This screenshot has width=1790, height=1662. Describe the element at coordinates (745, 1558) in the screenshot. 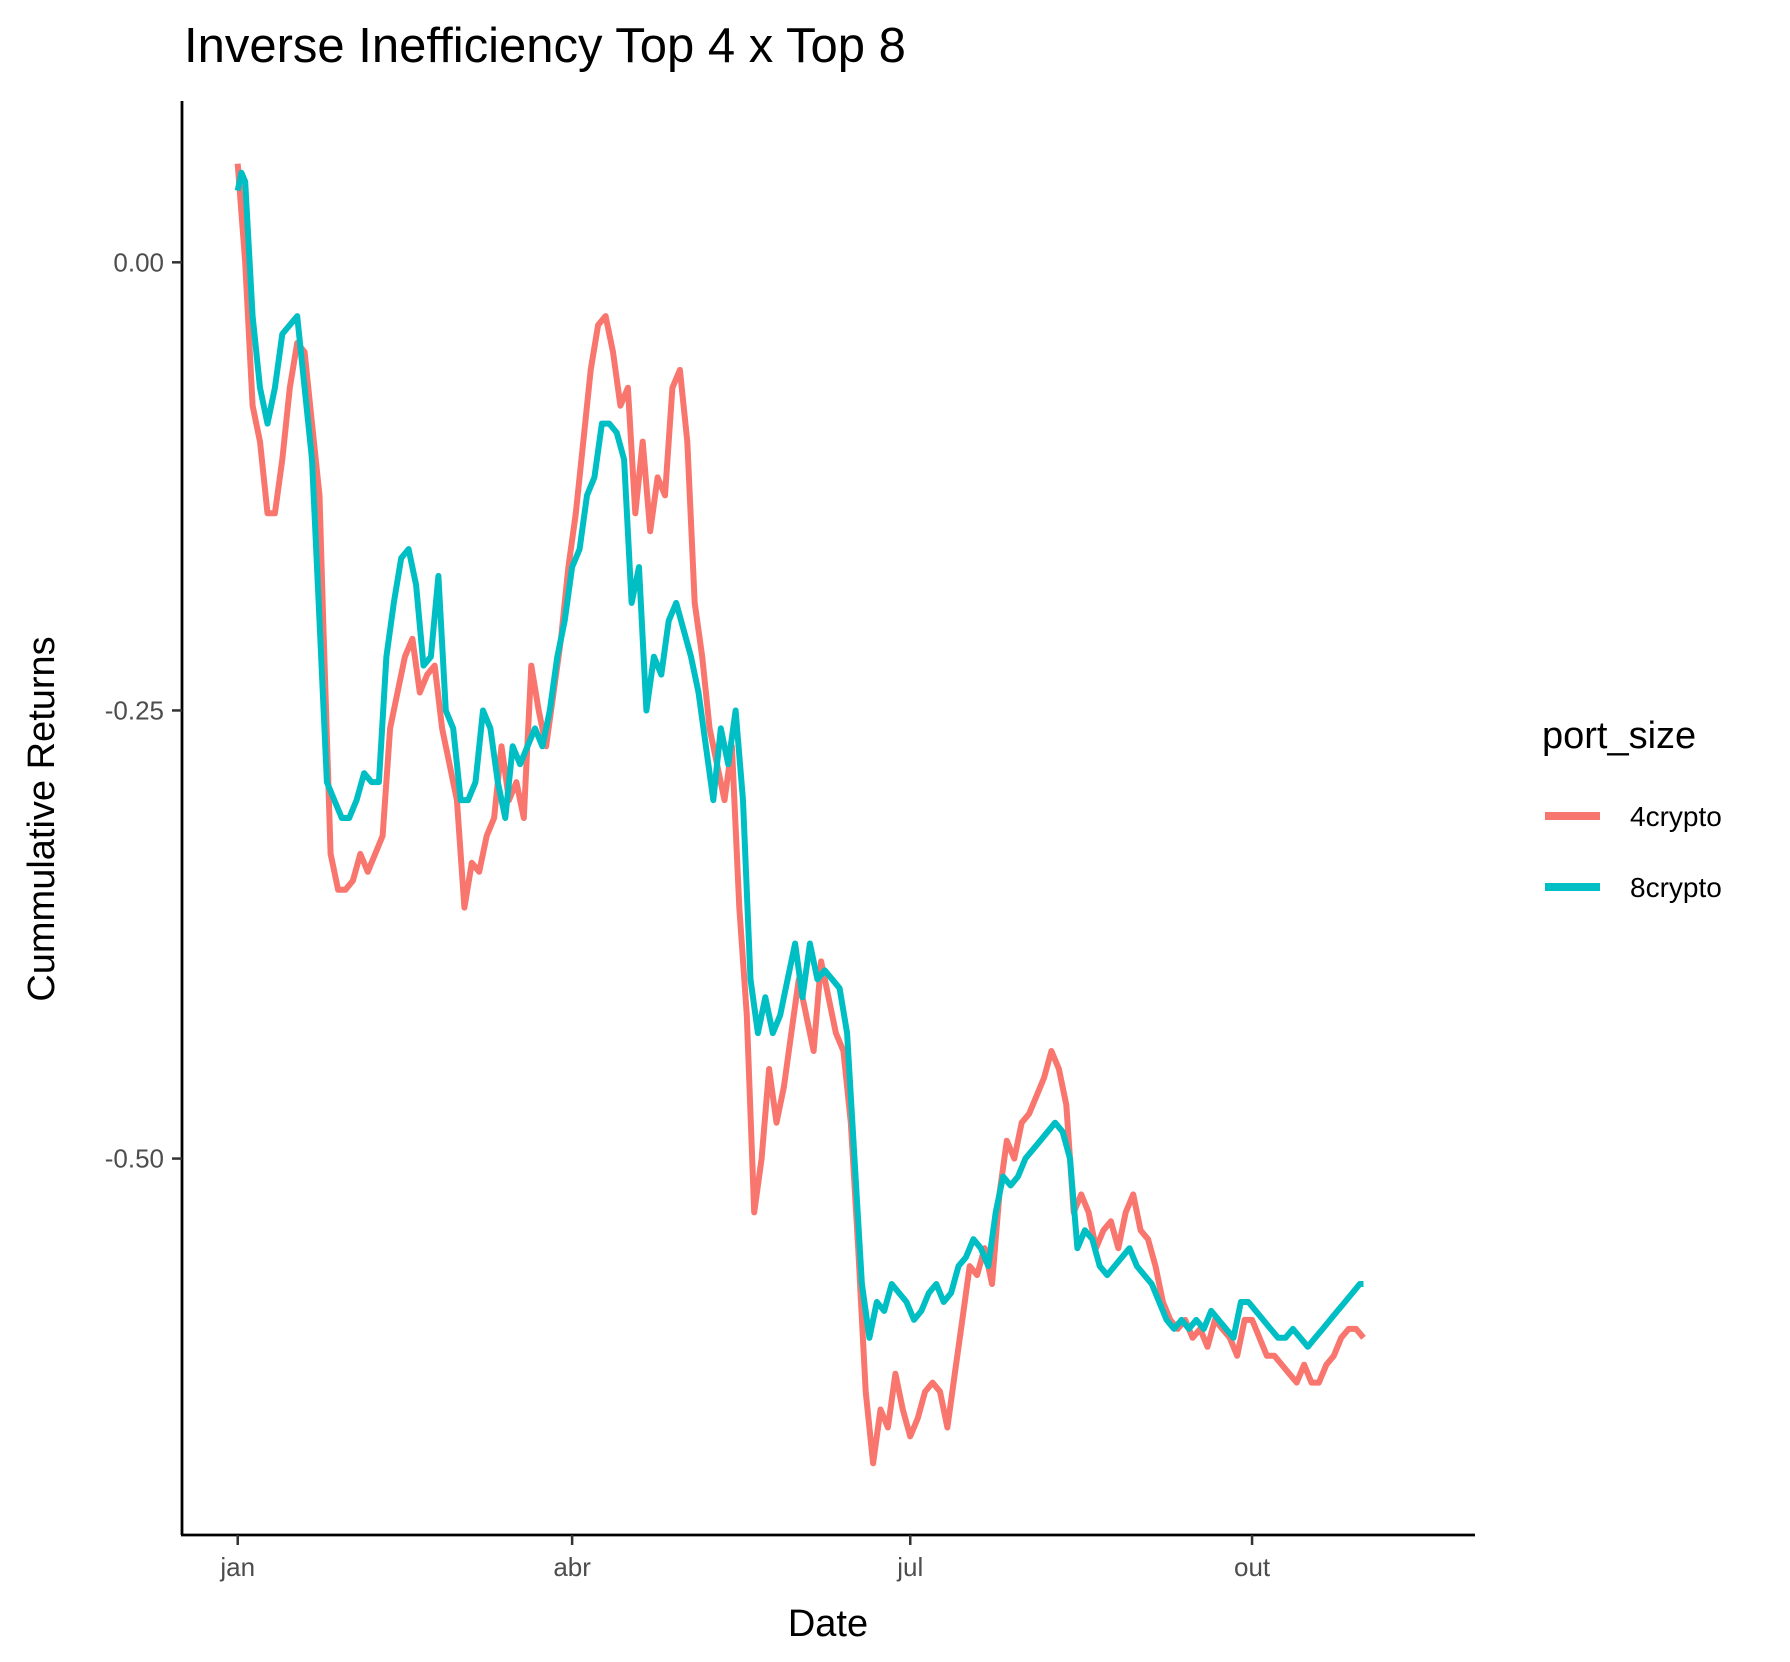

I see `x-ticks: jan abr jul out` at that location.